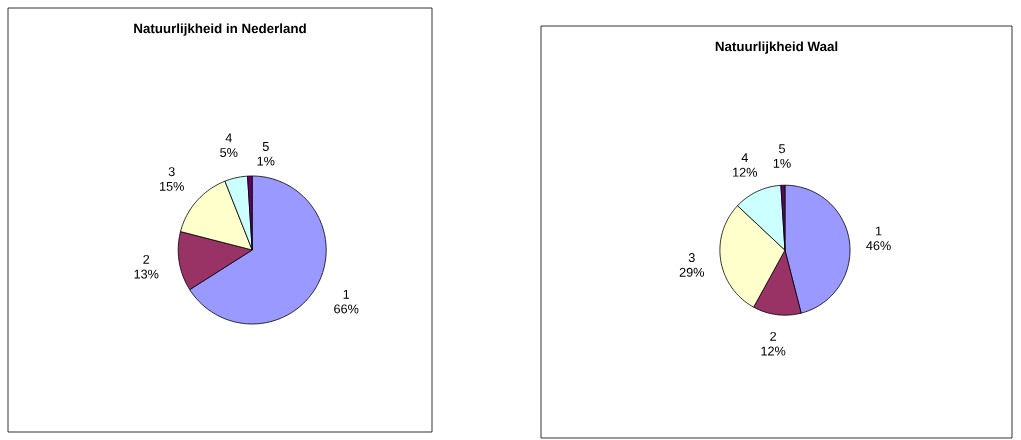 This screenshot has width=1021, height=440. What do you see at coordinates (346, 309) in the screenshot?
I see `data-label: 66%` at bounding box center [346, 309].